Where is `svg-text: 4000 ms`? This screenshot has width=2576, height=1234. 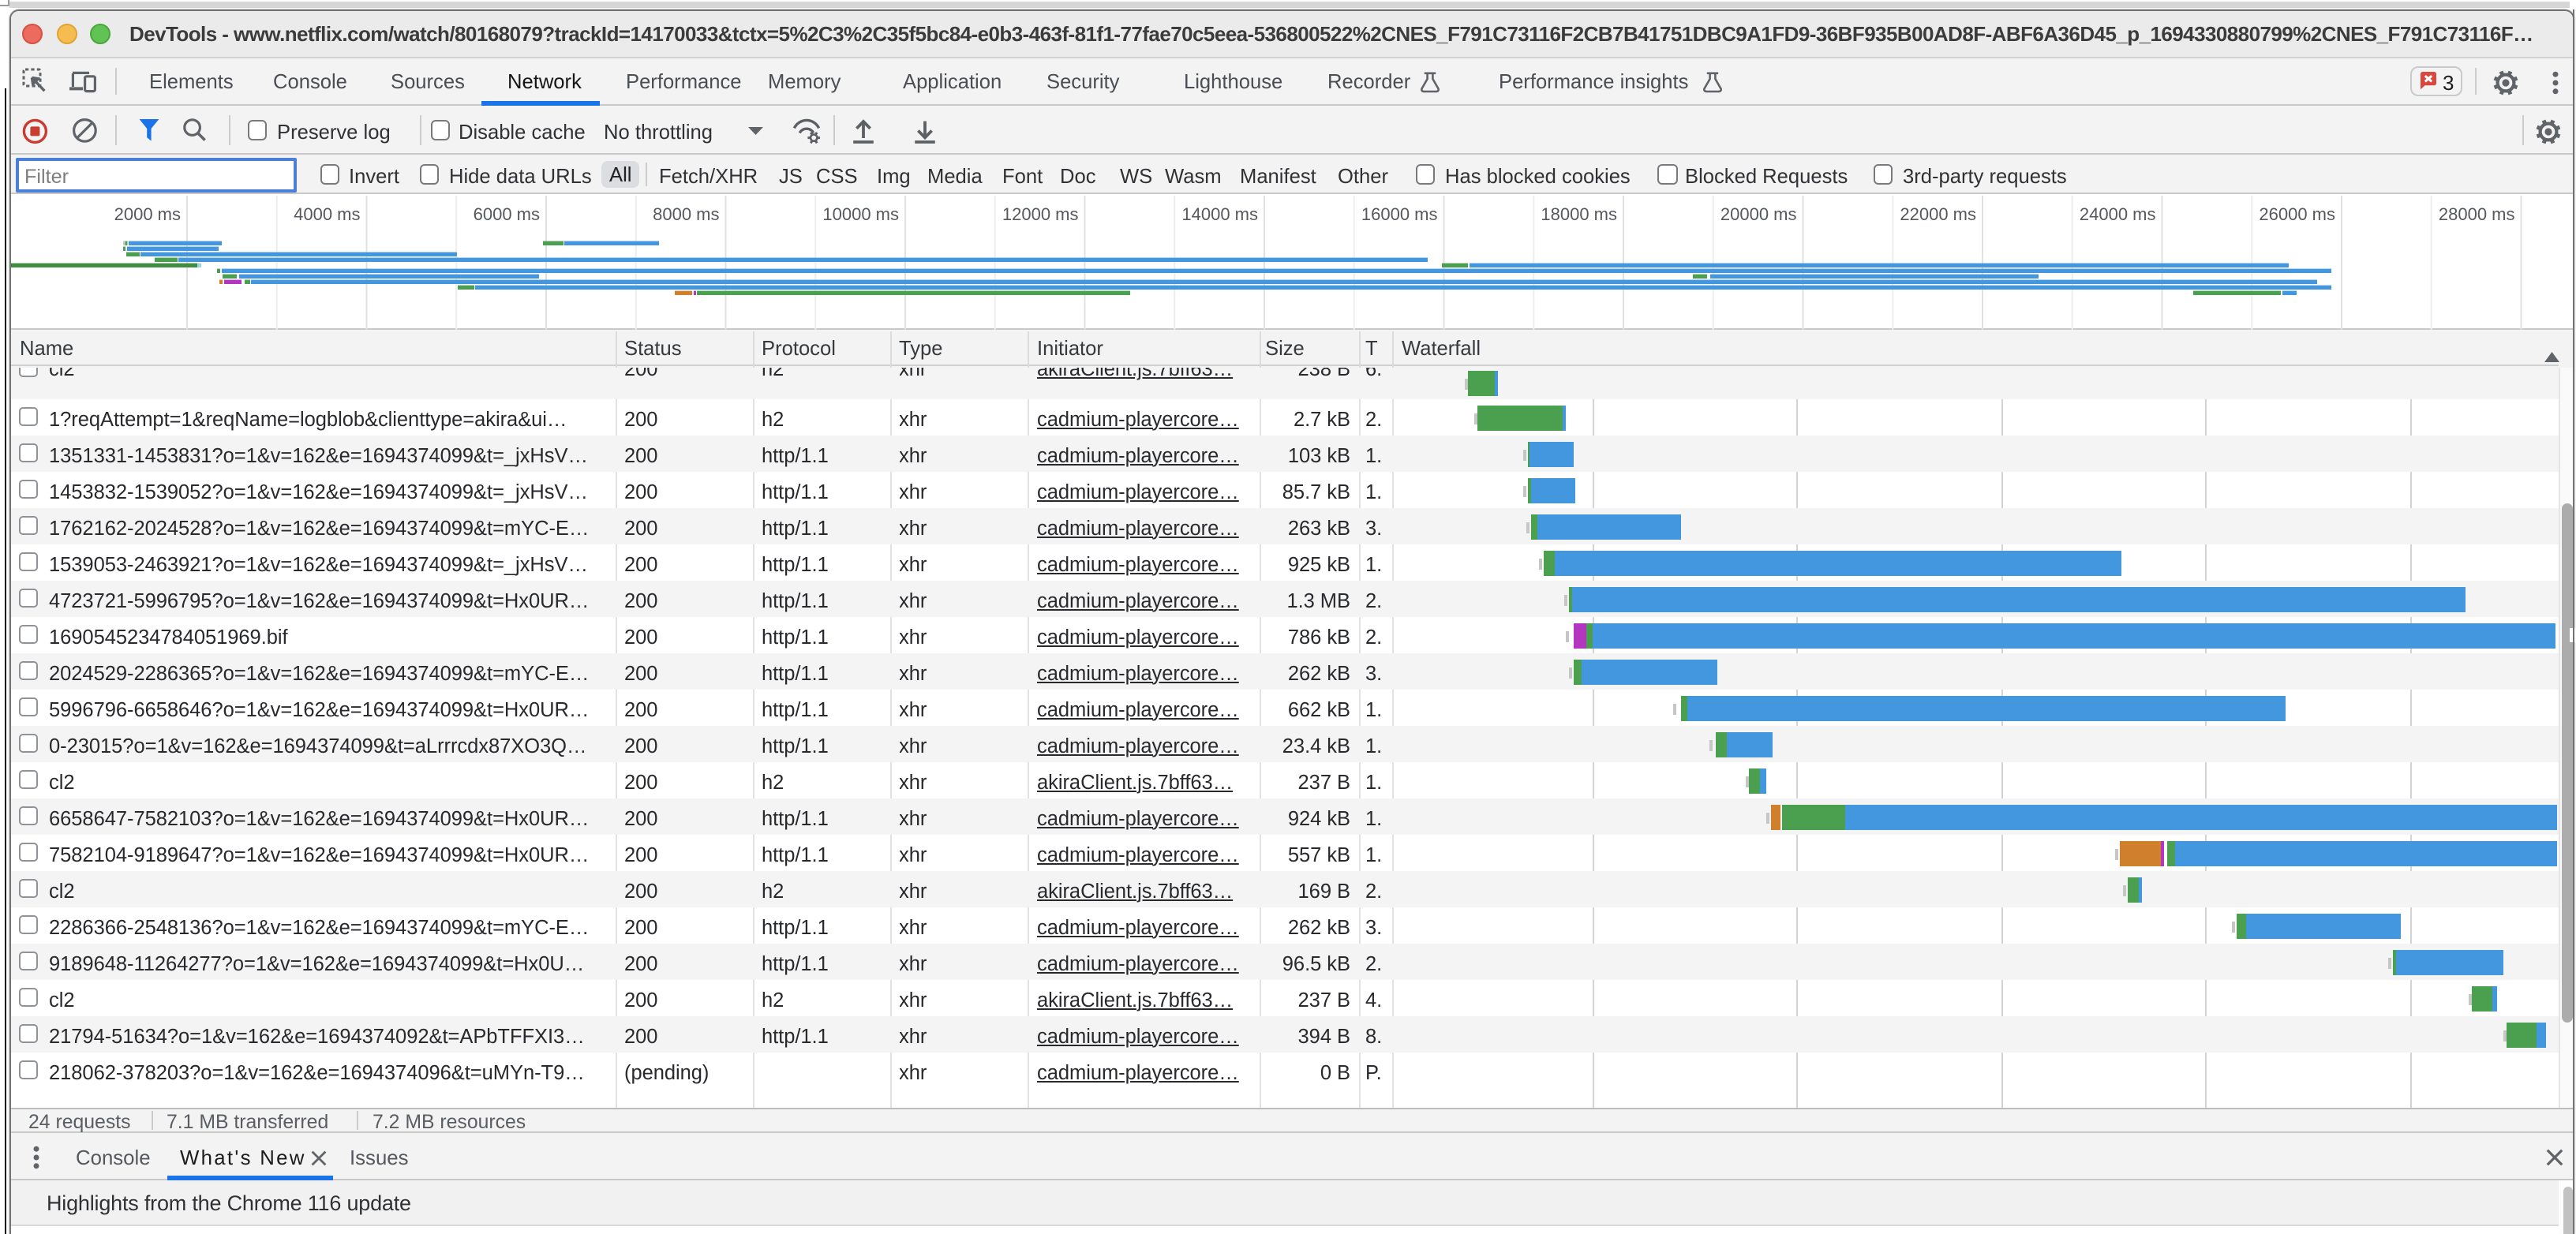
svg-text: 4000 ms is located at coordinates (327, 214).